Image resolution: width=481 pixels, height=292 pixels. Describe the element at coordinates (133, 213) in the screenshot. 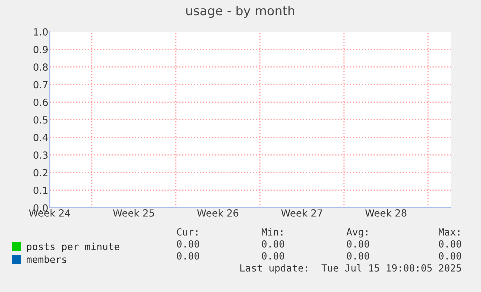

I see `x-tick-label: Week 25` at that location.